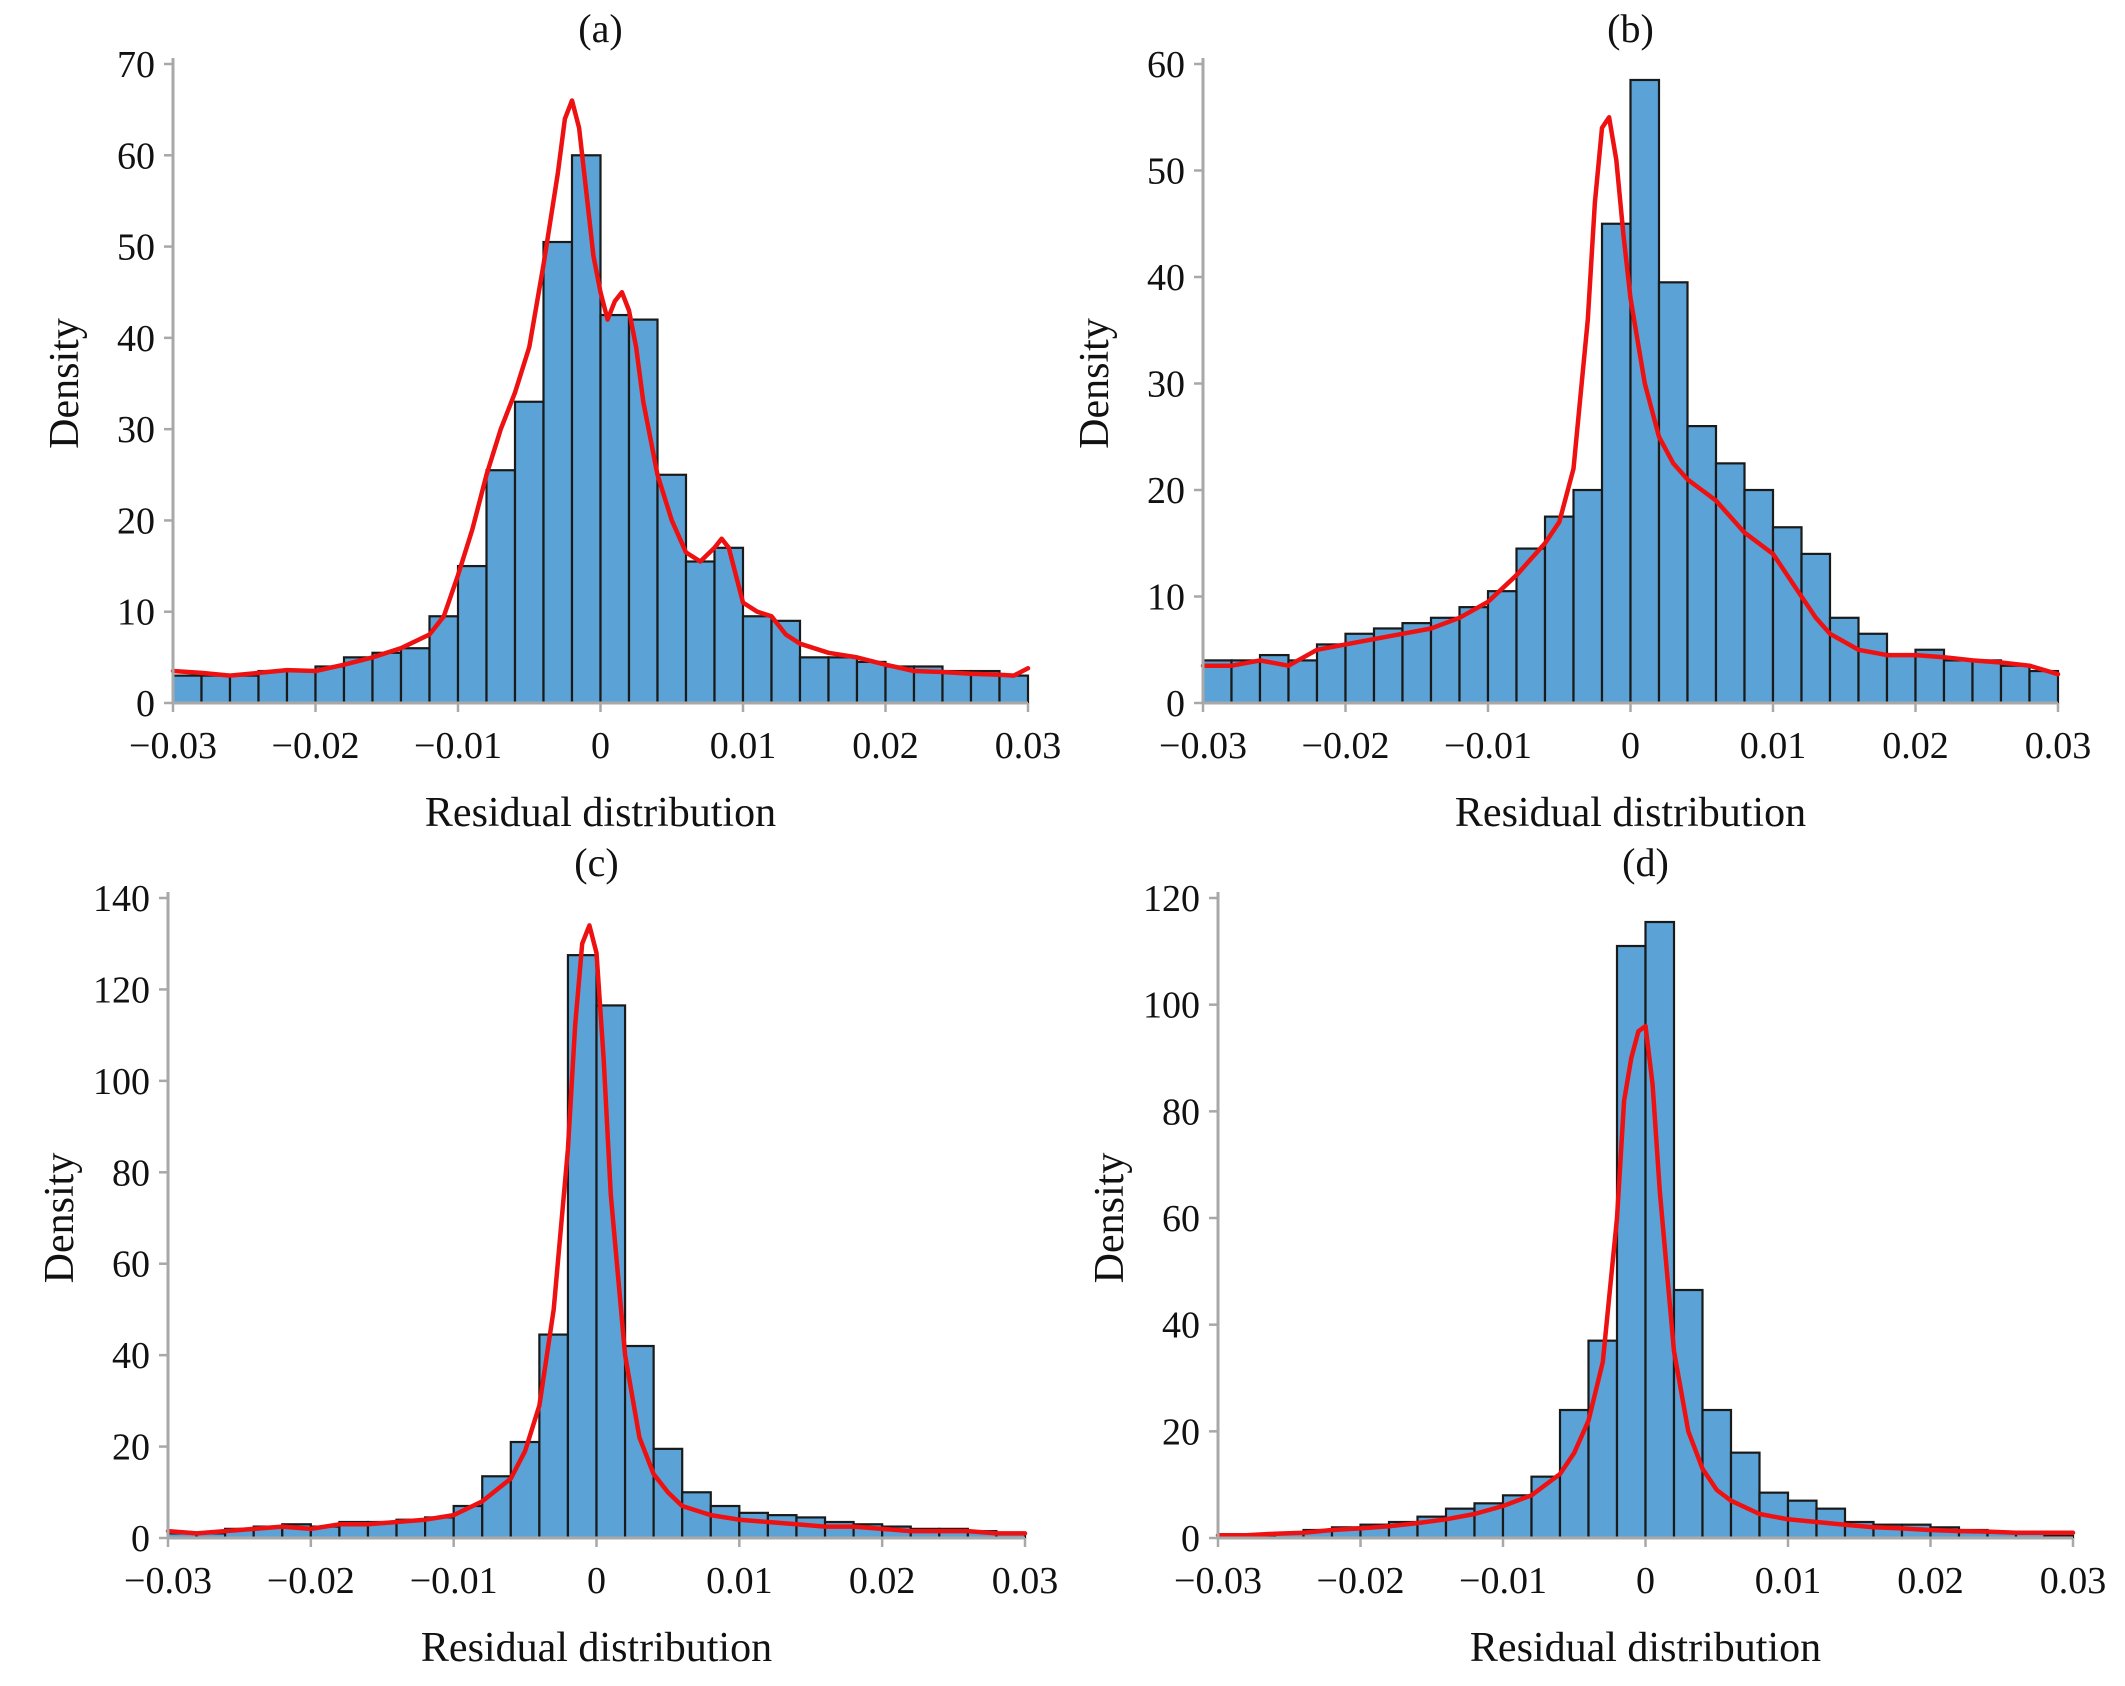 The width and height of the screenshot is (2125, 1686). I want to click on y-tick-label: 70, so click(136, 65).